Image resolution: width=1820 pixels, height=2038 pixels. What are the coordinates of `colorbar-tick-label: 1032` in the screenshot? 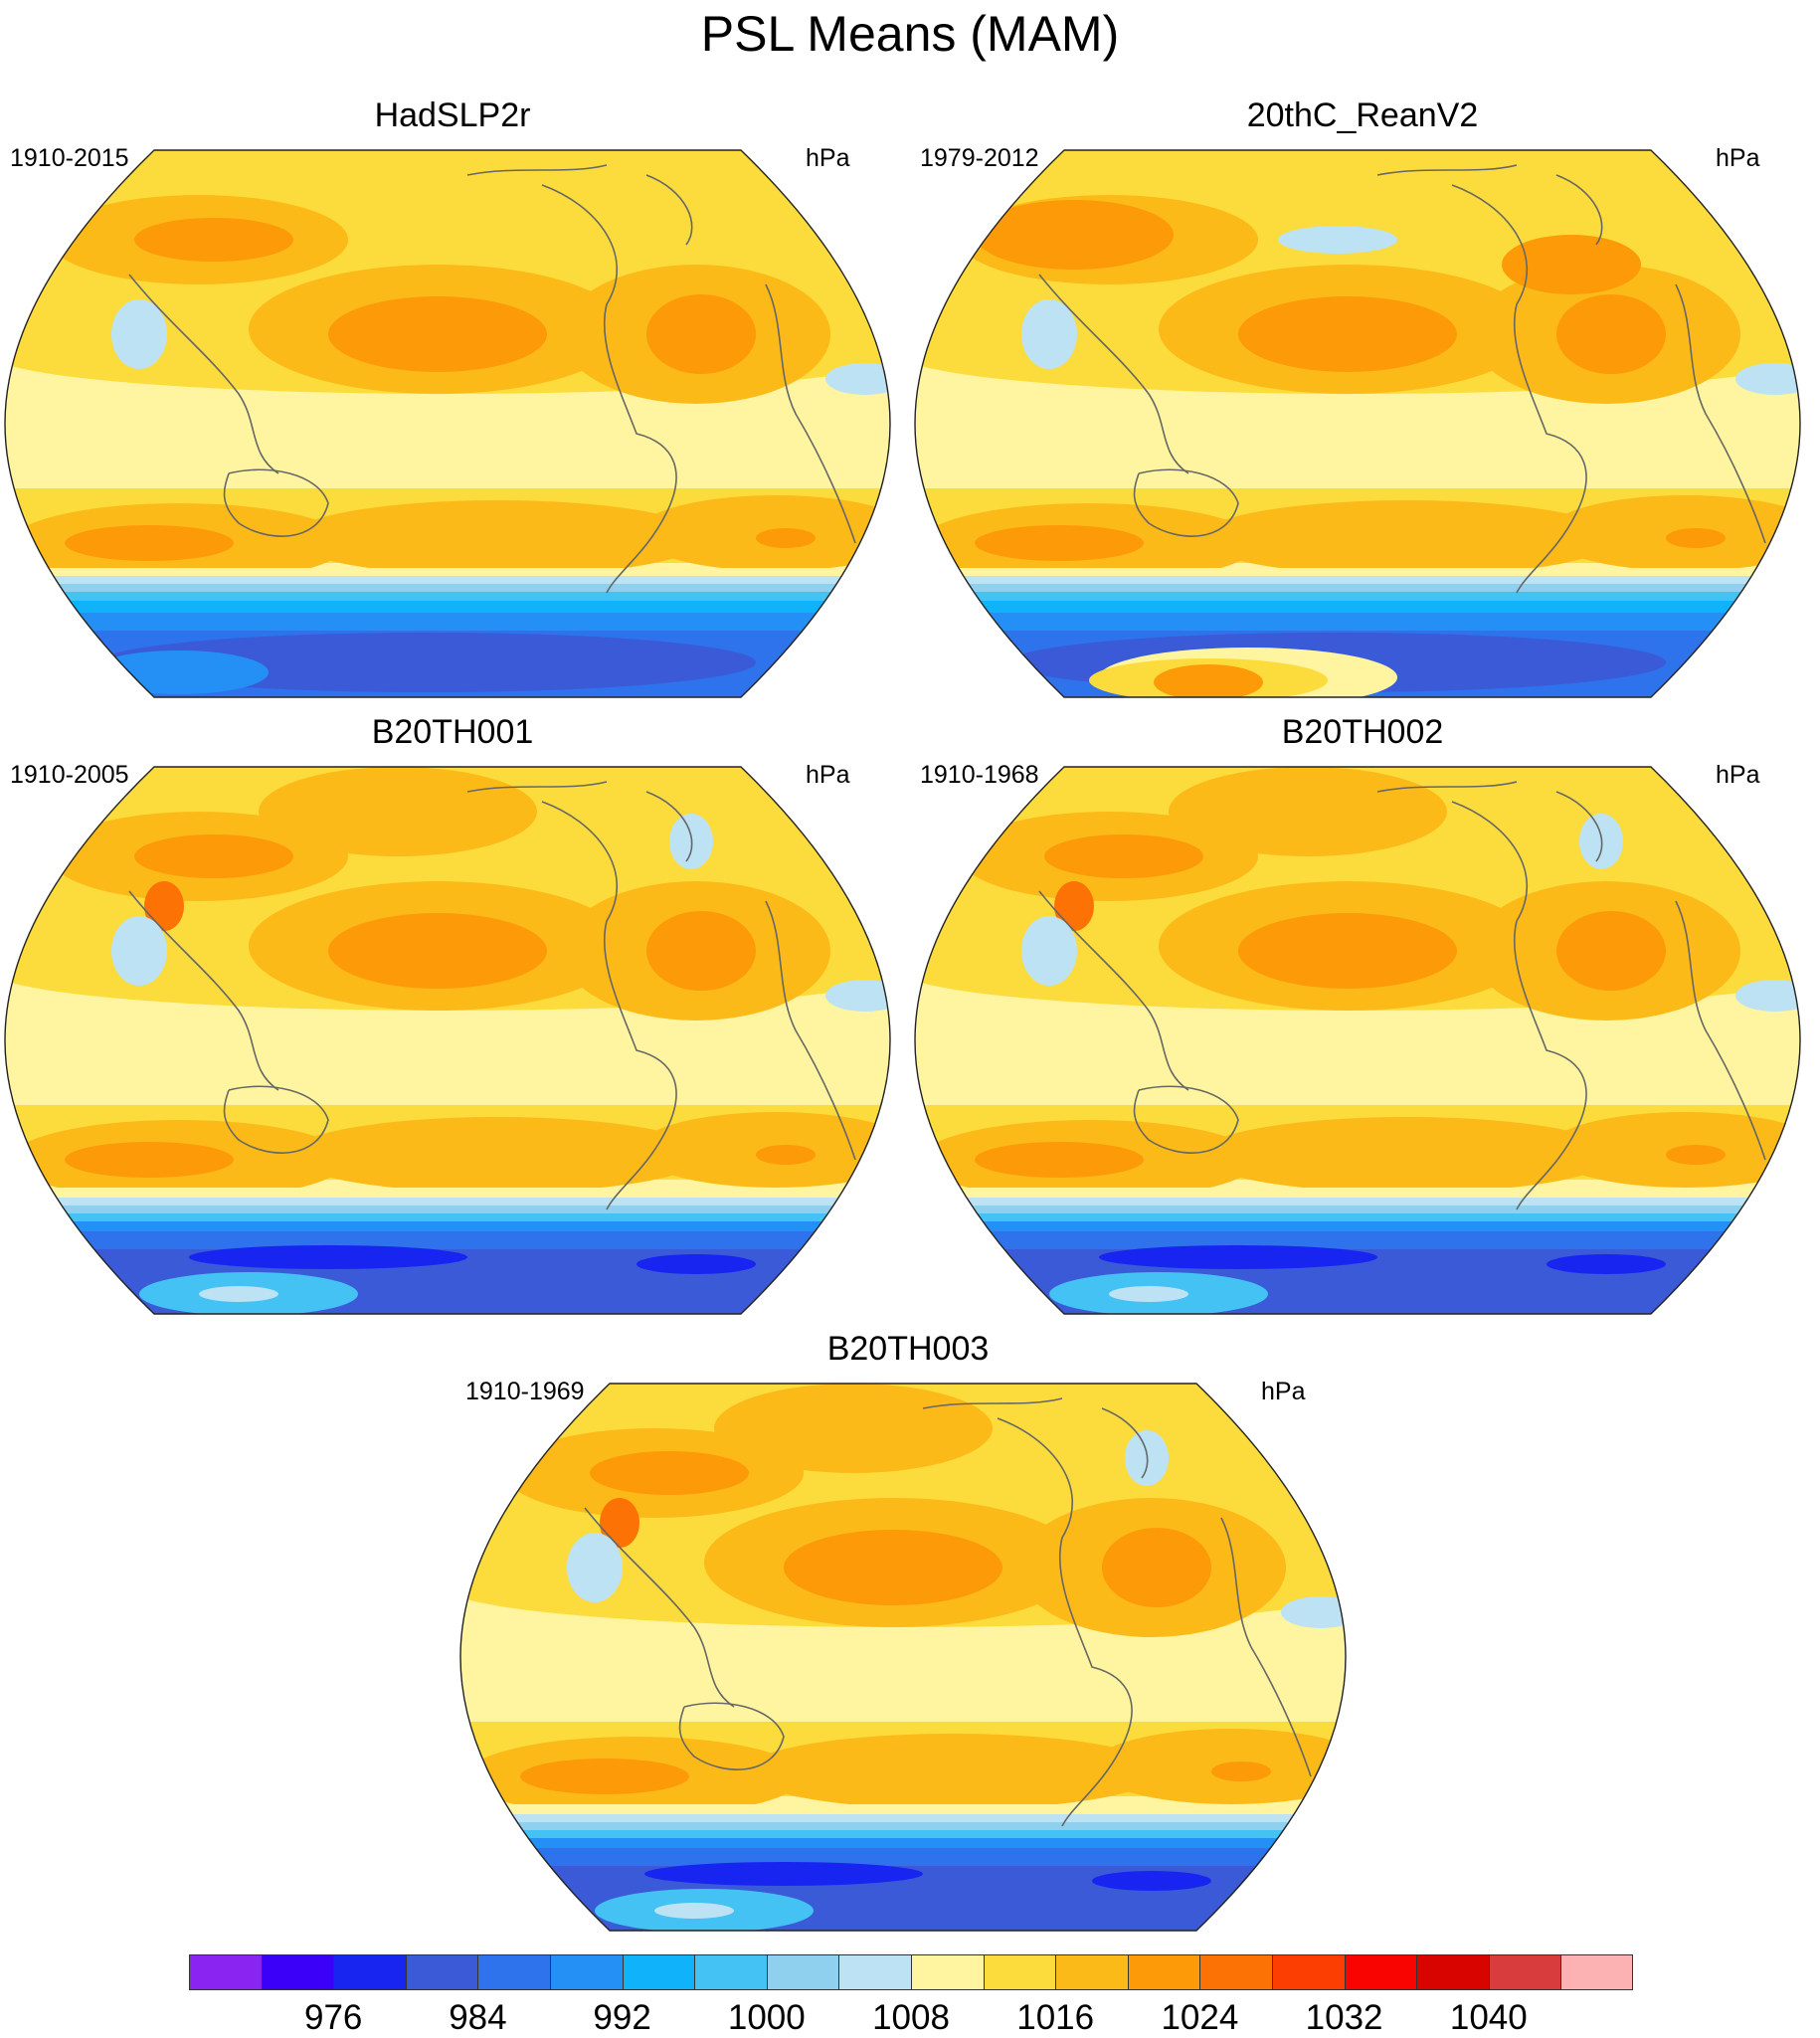 It's located at (1344, 2017).